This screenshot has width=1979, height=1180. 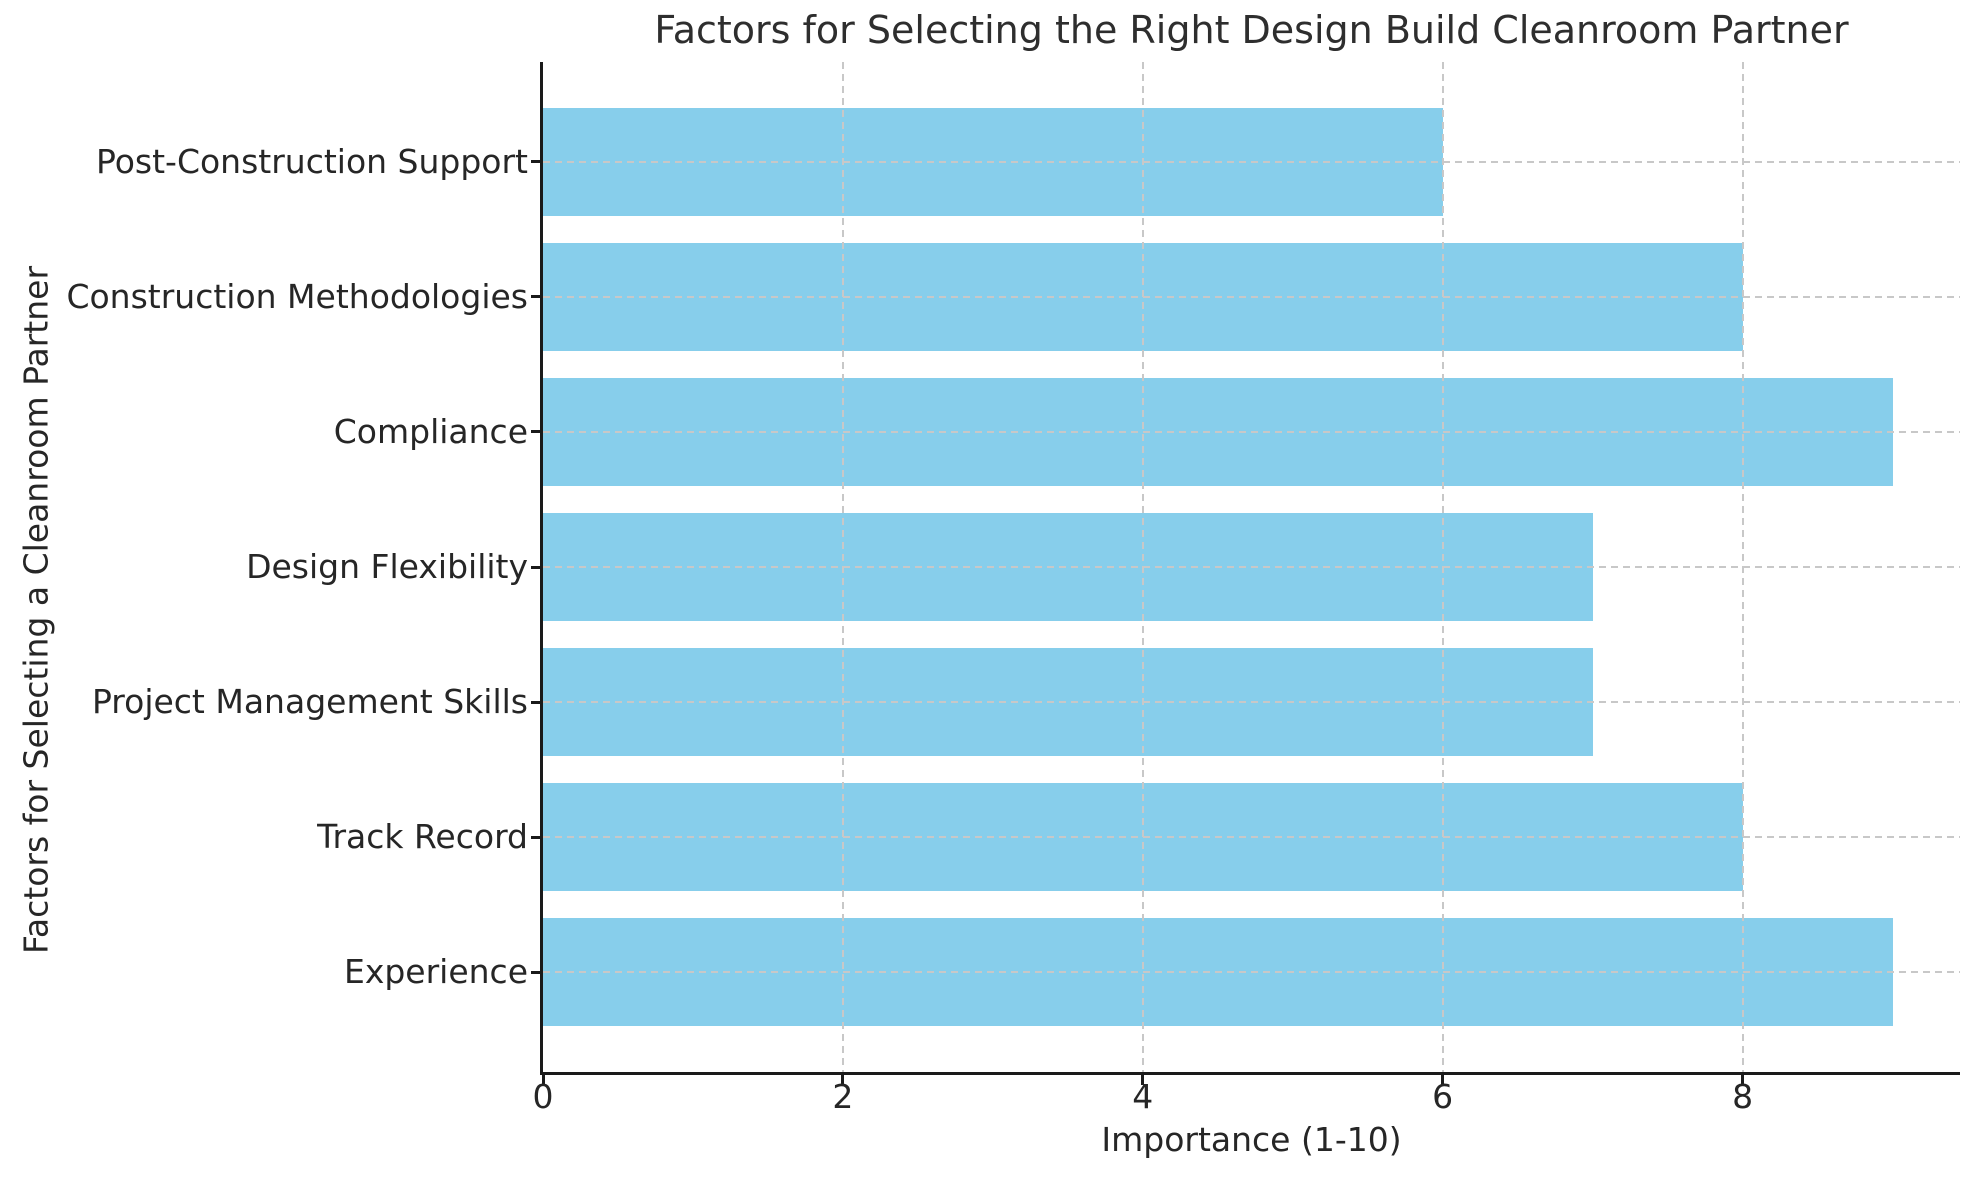 What do you see at coordinates (1251, 972) in the screenshot?
I see `h-gridline-experience` at bounding box center [1251, 972].